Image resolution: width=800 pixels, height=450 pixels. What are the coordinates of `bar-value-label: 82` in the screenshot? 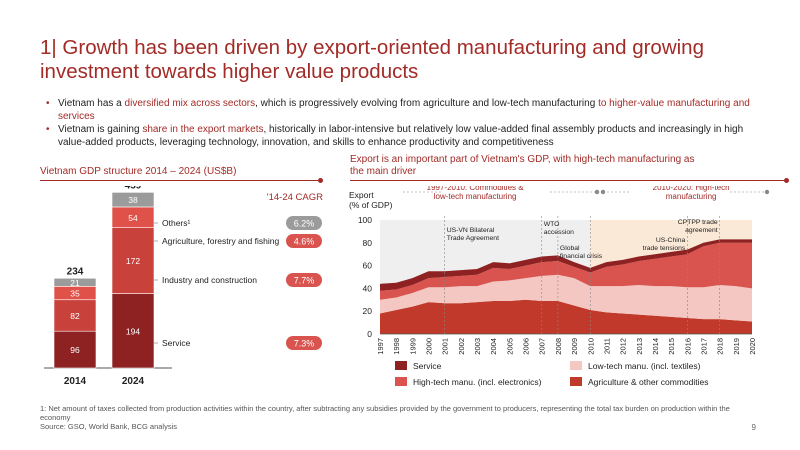 It's located at (75, 316).